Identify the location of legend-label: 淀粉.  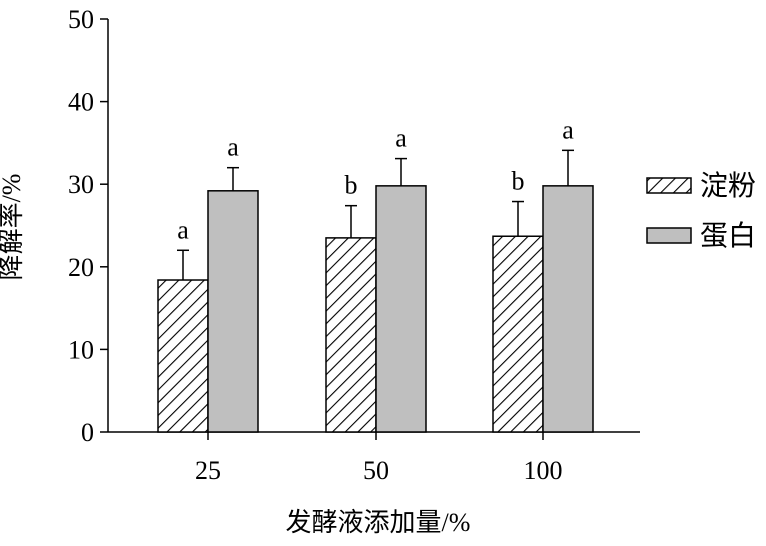
(728, 186).